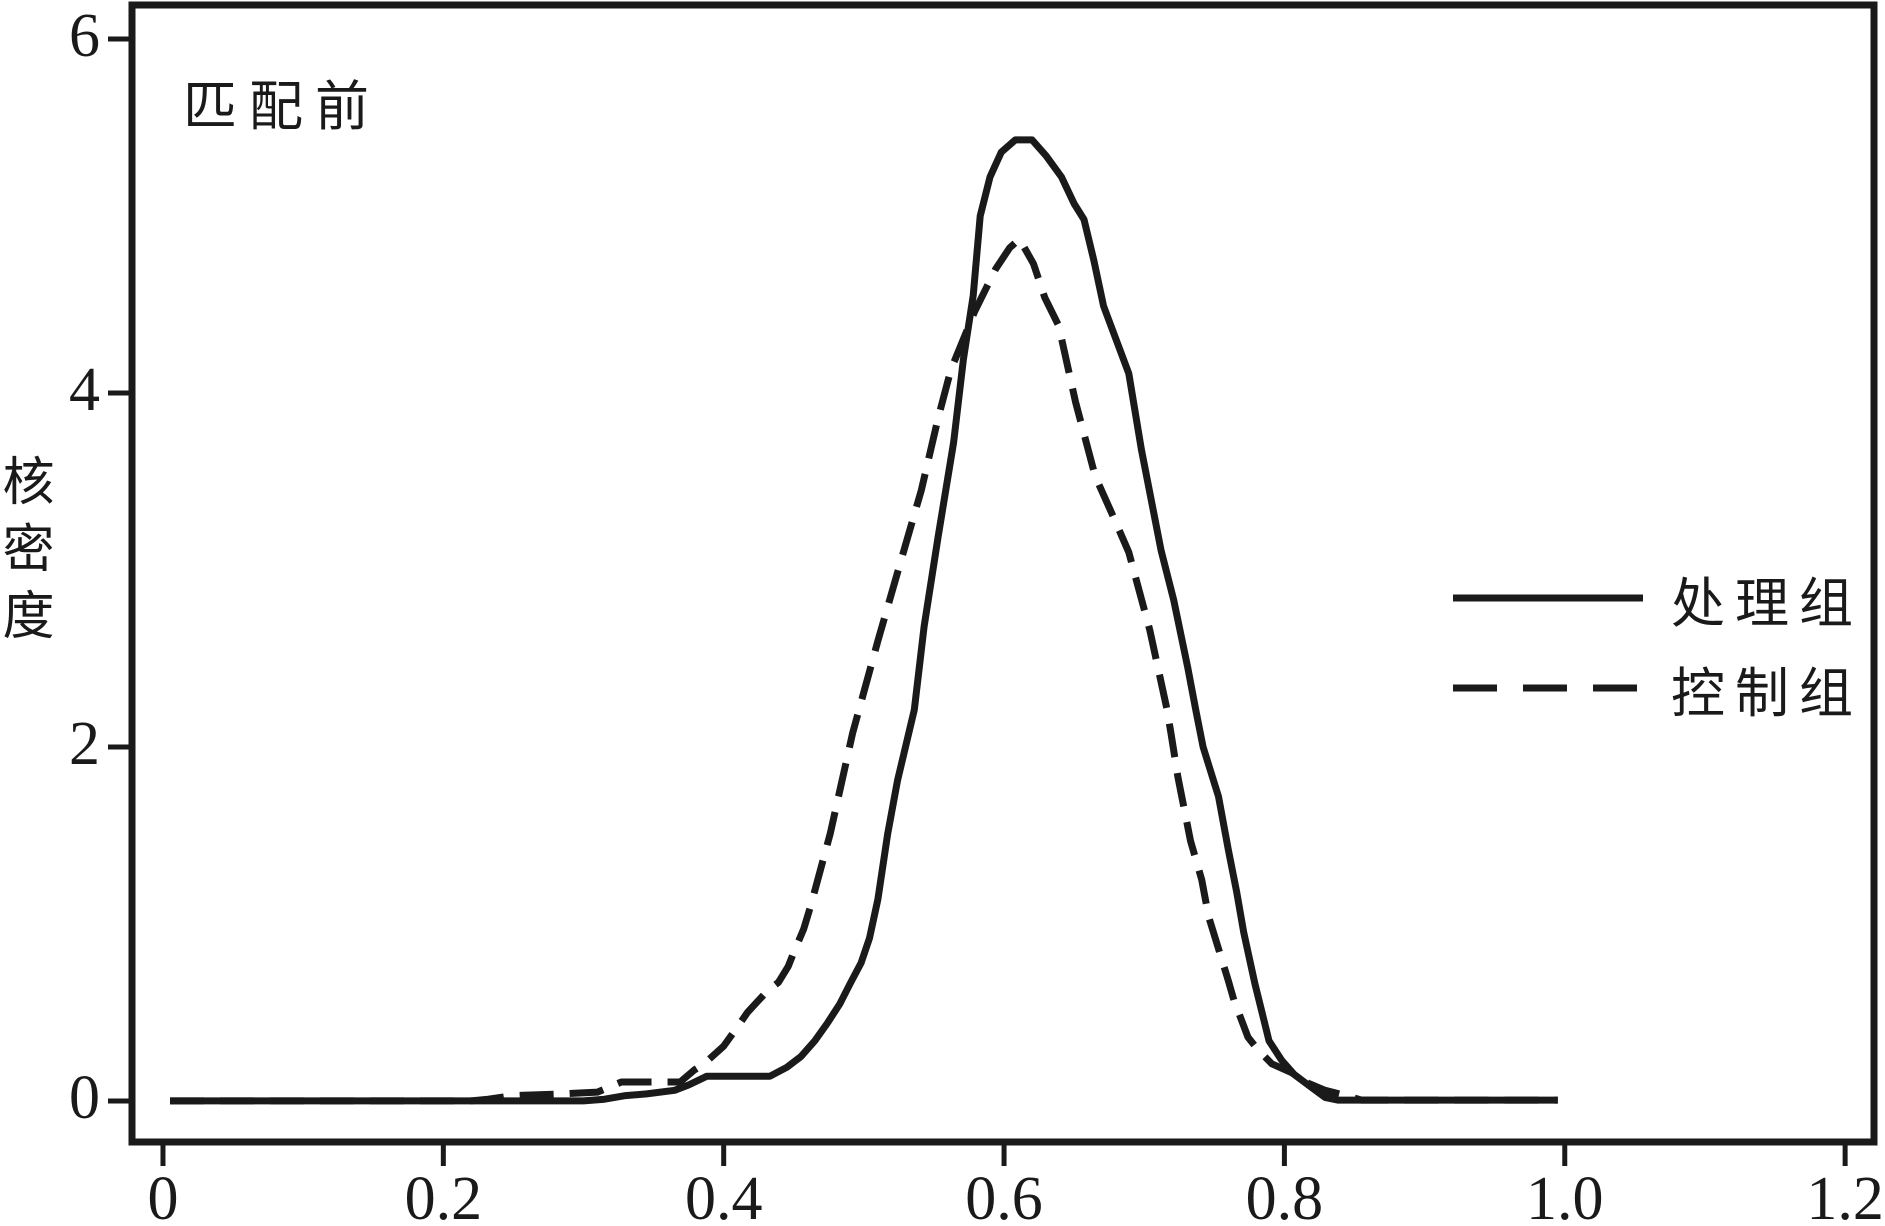  What do you see at coordinates (1284, 1195) in the screenshot?
I see `x-tick-label: 0.8` at bounding box center [1284, 1195].